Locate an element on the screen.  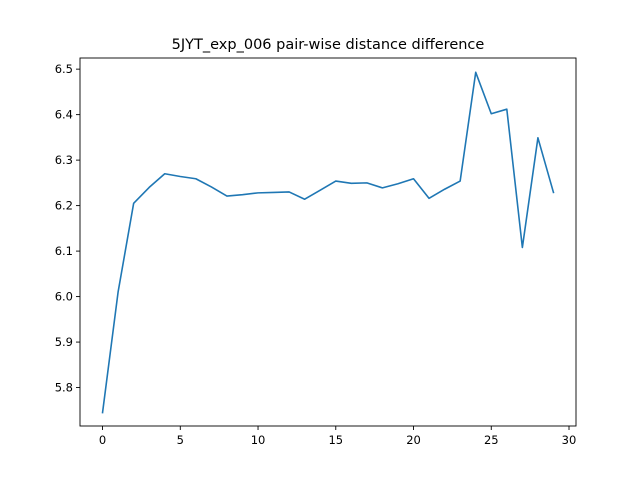
y-tick-label-3: 6.1 is located at coordinates (64, 251).